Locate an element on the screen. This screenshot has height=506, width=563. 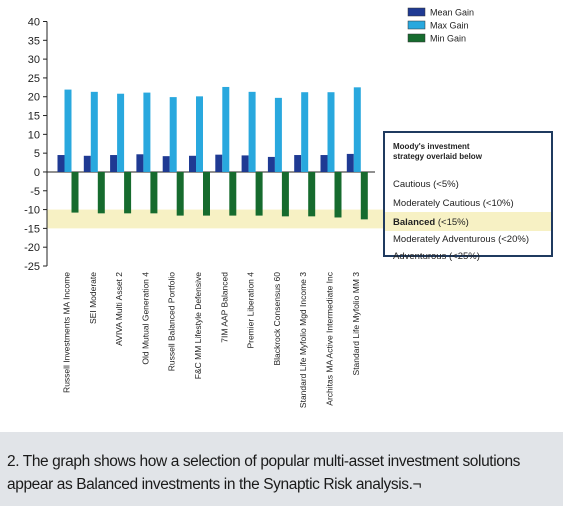
y-tick-label: -15 is located at coordinates (32, 229).